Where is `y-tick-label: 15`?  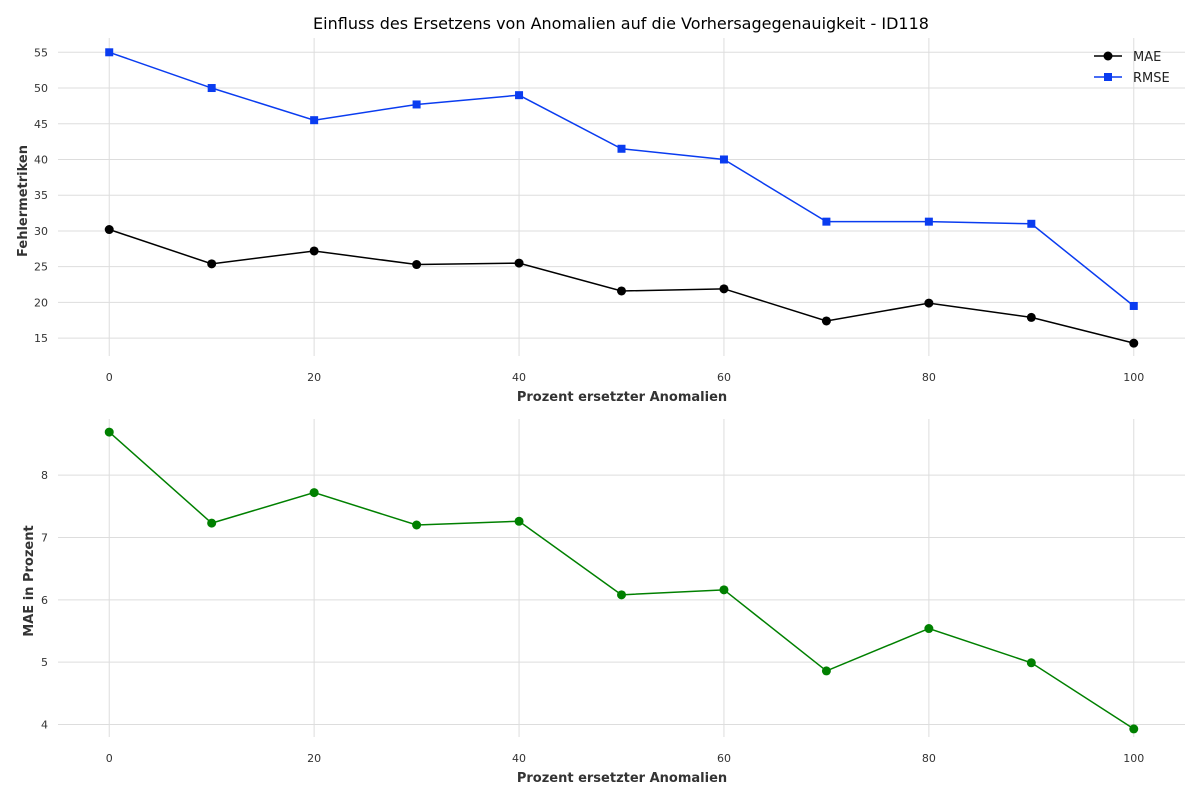
y-tick-label: 15 is located at coordinates (41, 338).